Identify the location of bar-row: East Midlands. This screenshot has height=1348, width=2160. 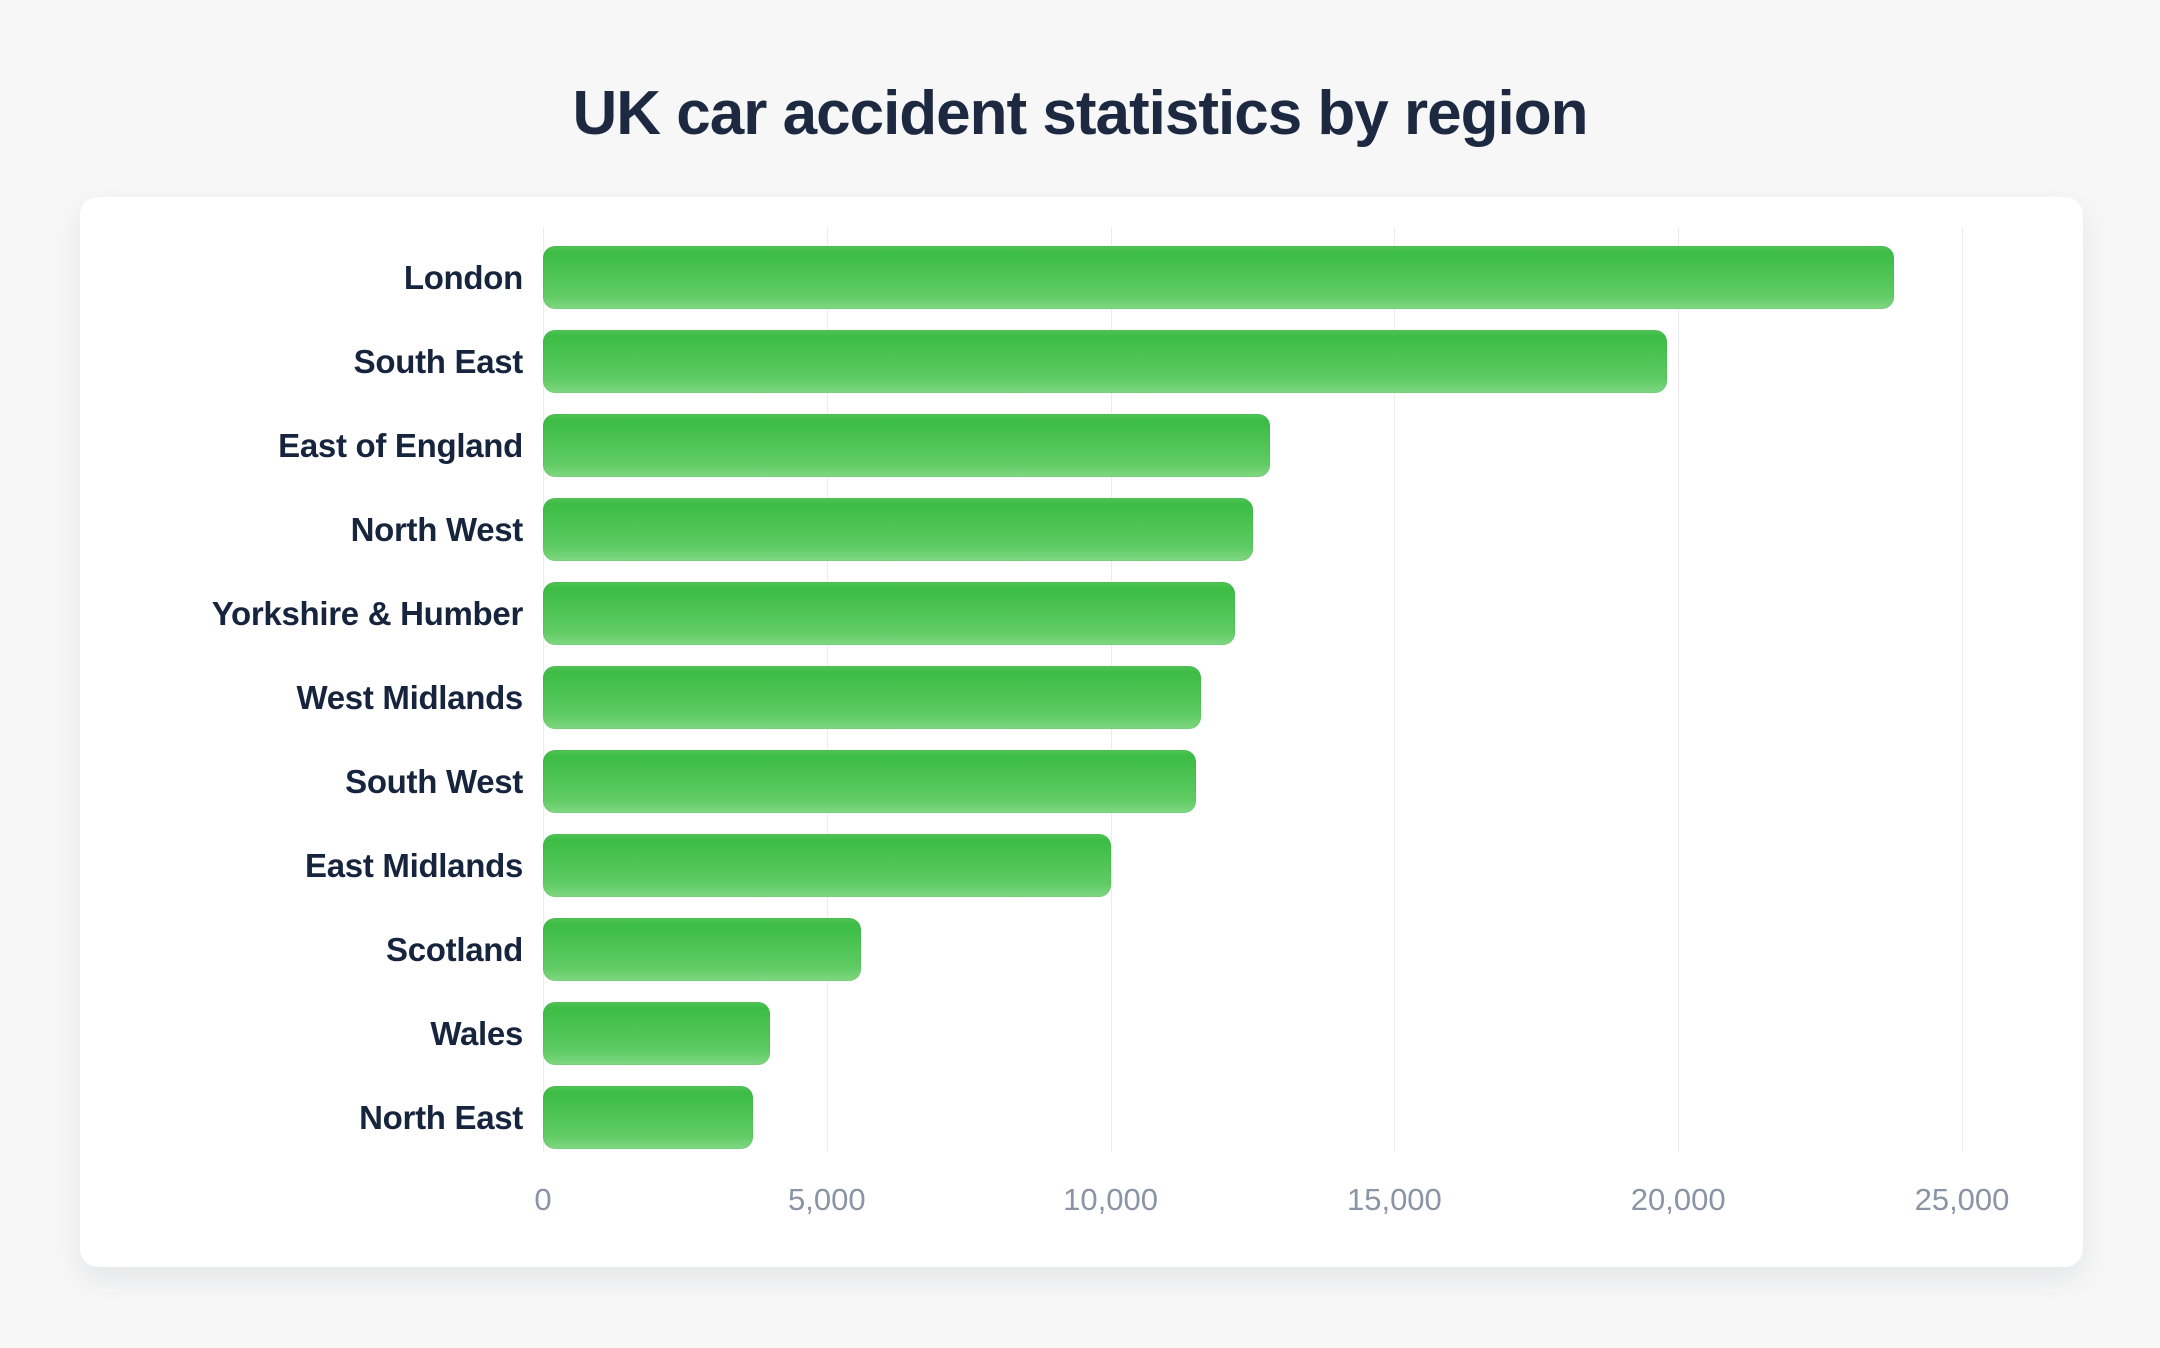
(1081, 865).